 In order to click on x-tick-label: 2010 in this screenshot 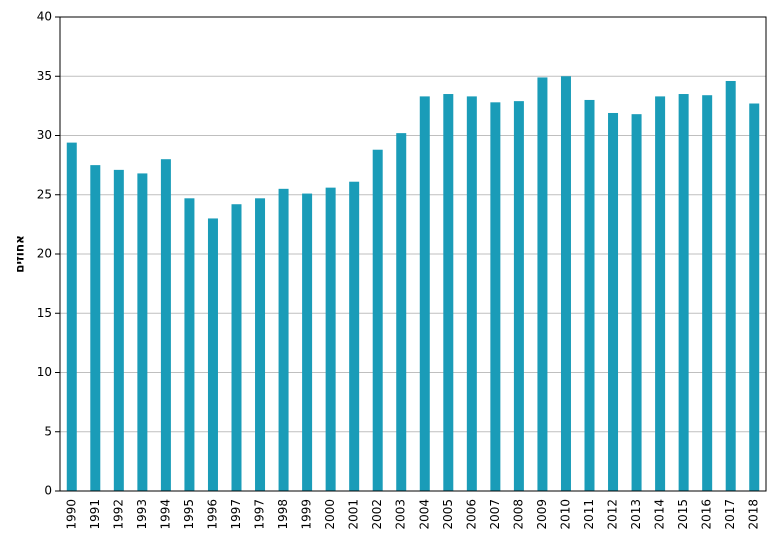, I will do `click(565, 514)`.